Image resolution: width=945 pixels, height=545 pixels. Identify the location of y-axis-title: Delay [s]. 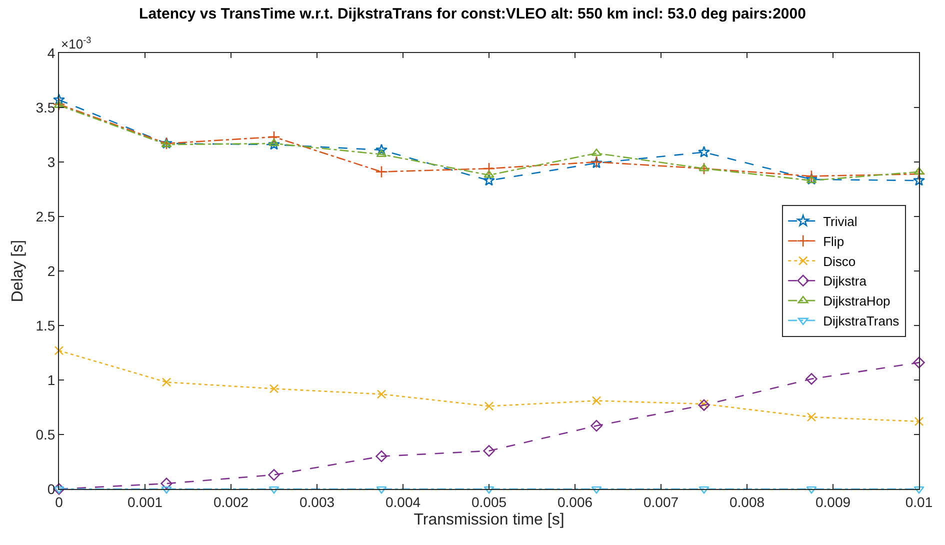
(18, 271).